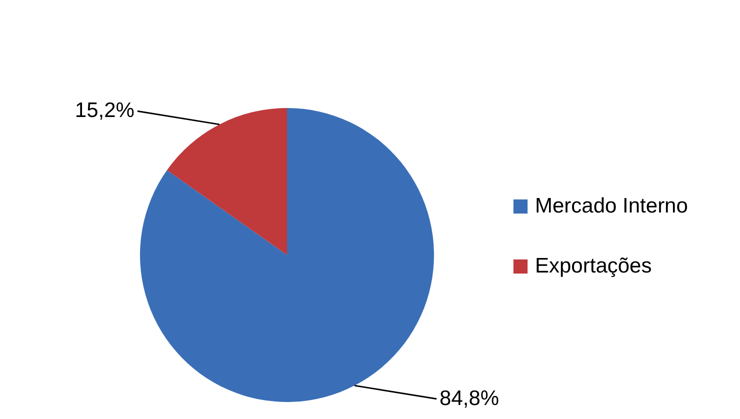 Image resolution: width=740 pixels, height=419 pixels. What do you see at coordinates (611, 206) in the screenshot?
I see `legend-label: Mercado Interno` at bounding box center [611, 206].